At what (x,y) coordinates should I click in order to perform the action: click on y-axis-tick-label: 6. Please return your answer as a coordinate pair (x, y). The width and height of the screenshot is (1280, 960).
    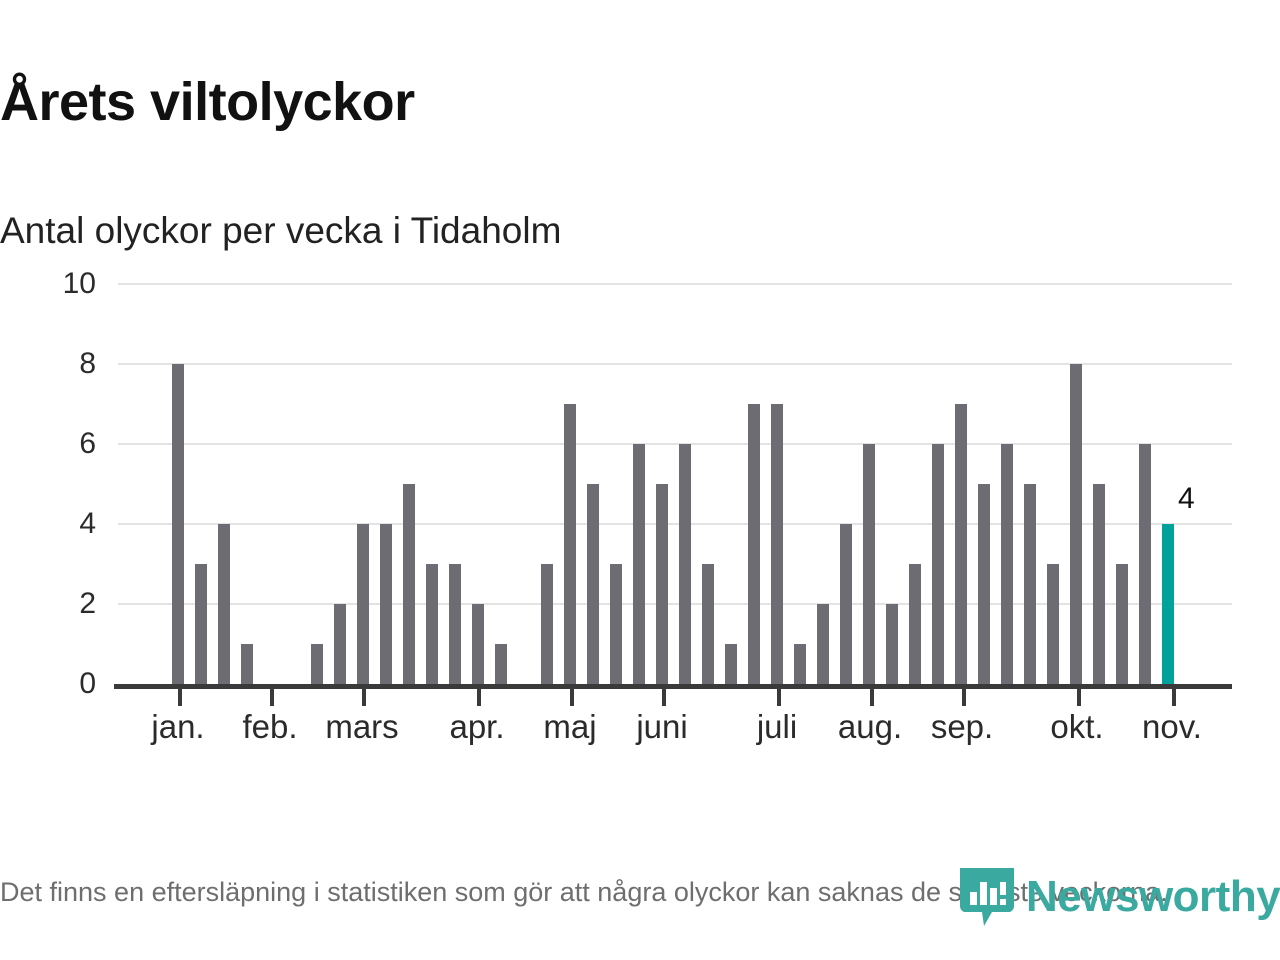
    Looking at the image, I should click on (87, 443).